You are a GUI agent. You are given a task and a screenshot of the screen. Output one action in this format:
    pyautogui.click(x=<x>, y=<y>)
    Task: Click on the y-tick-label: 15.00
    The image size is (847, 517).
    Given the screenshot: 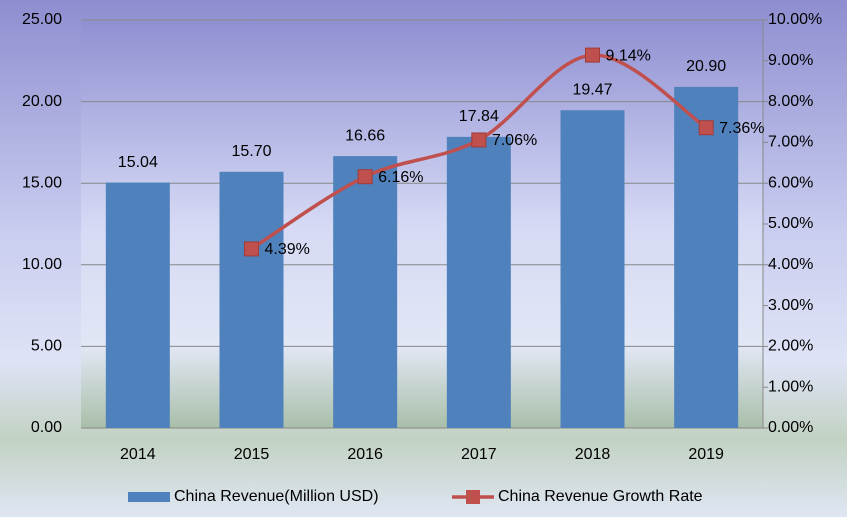 What is the action you would take?
    pyautogui.click(x=42, y=182)
    